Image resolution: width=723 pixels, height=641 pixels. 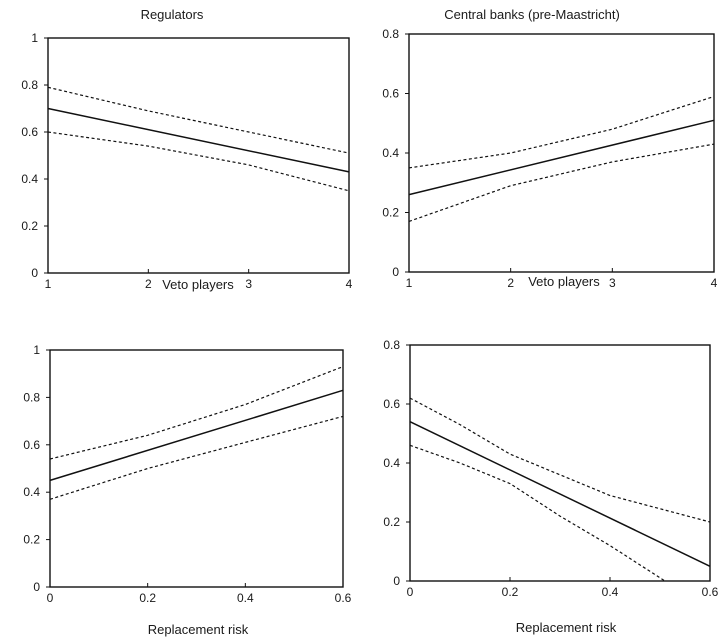 What do you see at coordinates (196, 457) in the screenshot?
I see `lower-bound-line` at bounding box center [196, 457].